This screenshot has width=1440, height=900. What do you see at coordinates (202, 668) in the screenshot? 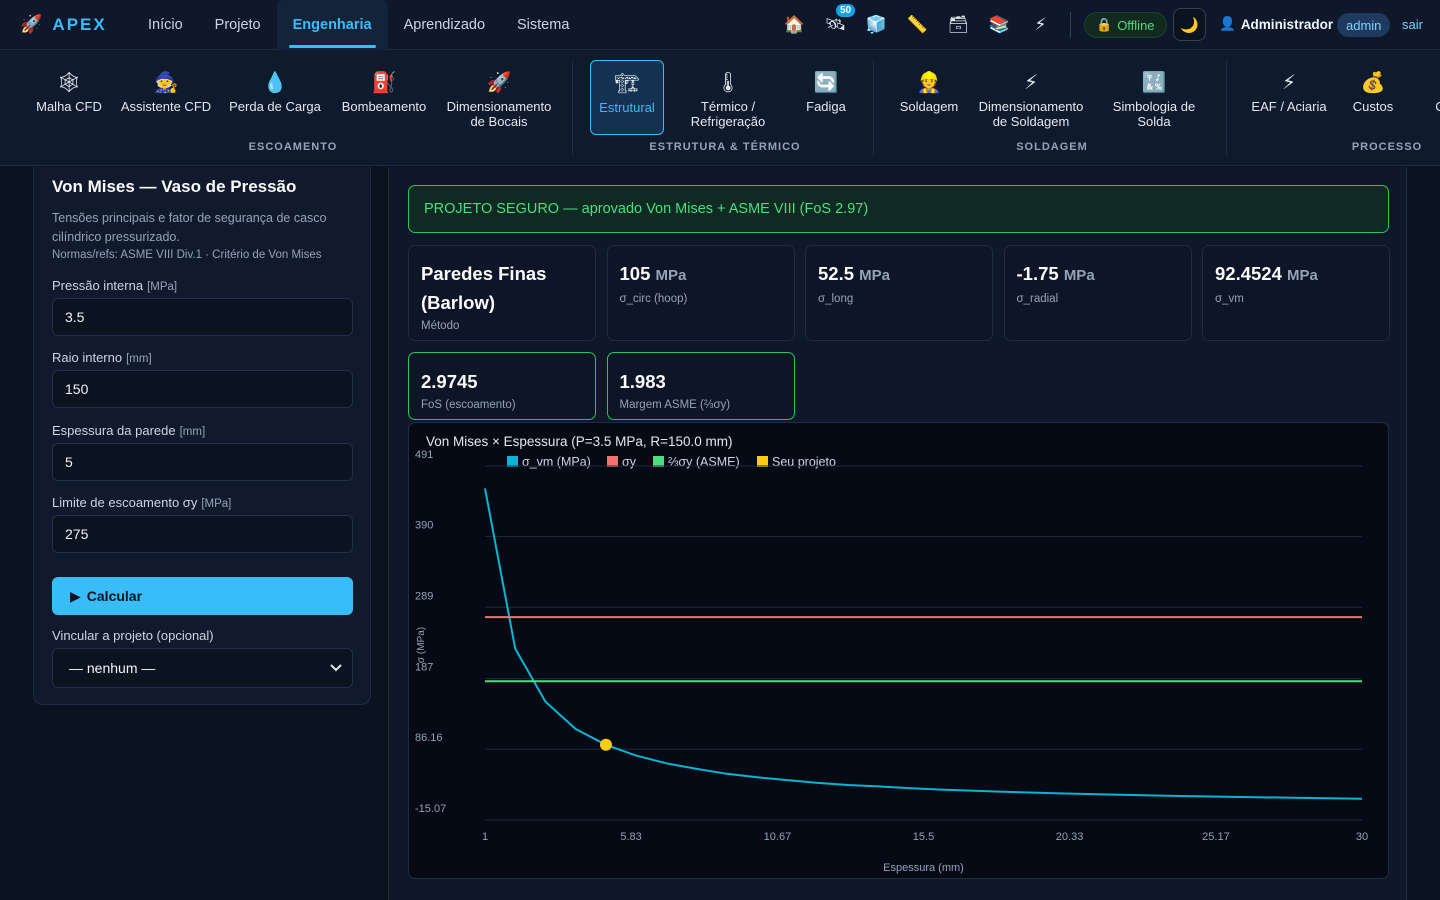
I see `project-select: — nenhum —` at bounding box center [202, 668].